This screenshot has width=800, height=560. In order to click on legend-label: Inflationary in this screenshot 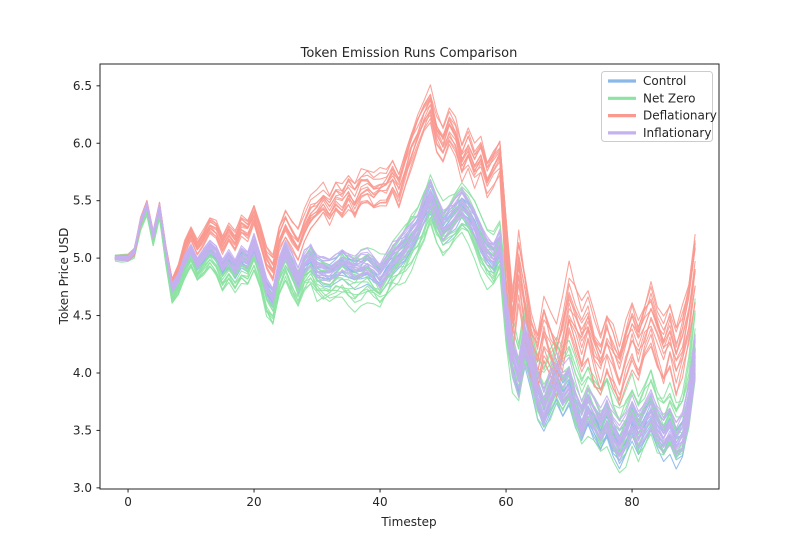, I will do `click(677, 133)`.